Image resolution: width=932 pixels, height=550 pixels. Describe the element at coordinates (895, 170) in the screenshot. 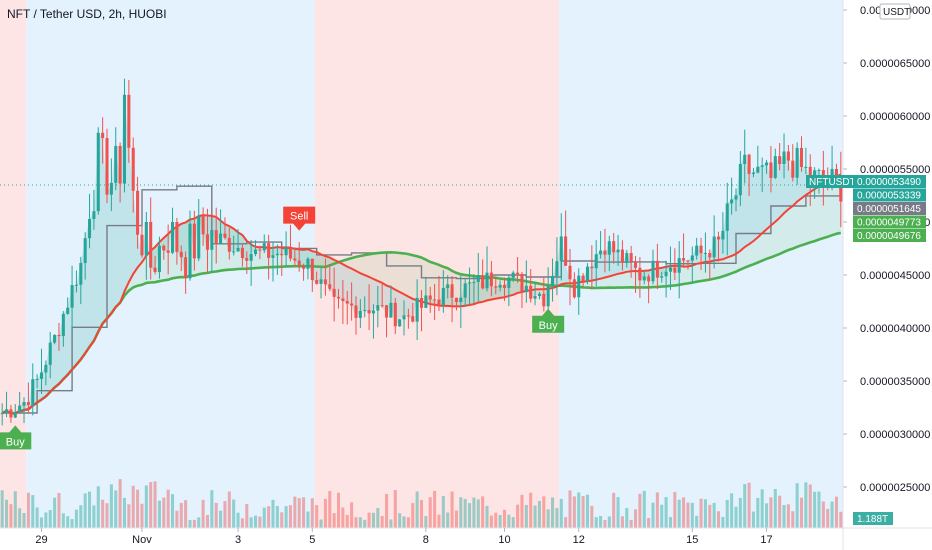

I see `price-tick-label: 0.0000055000` at that location.